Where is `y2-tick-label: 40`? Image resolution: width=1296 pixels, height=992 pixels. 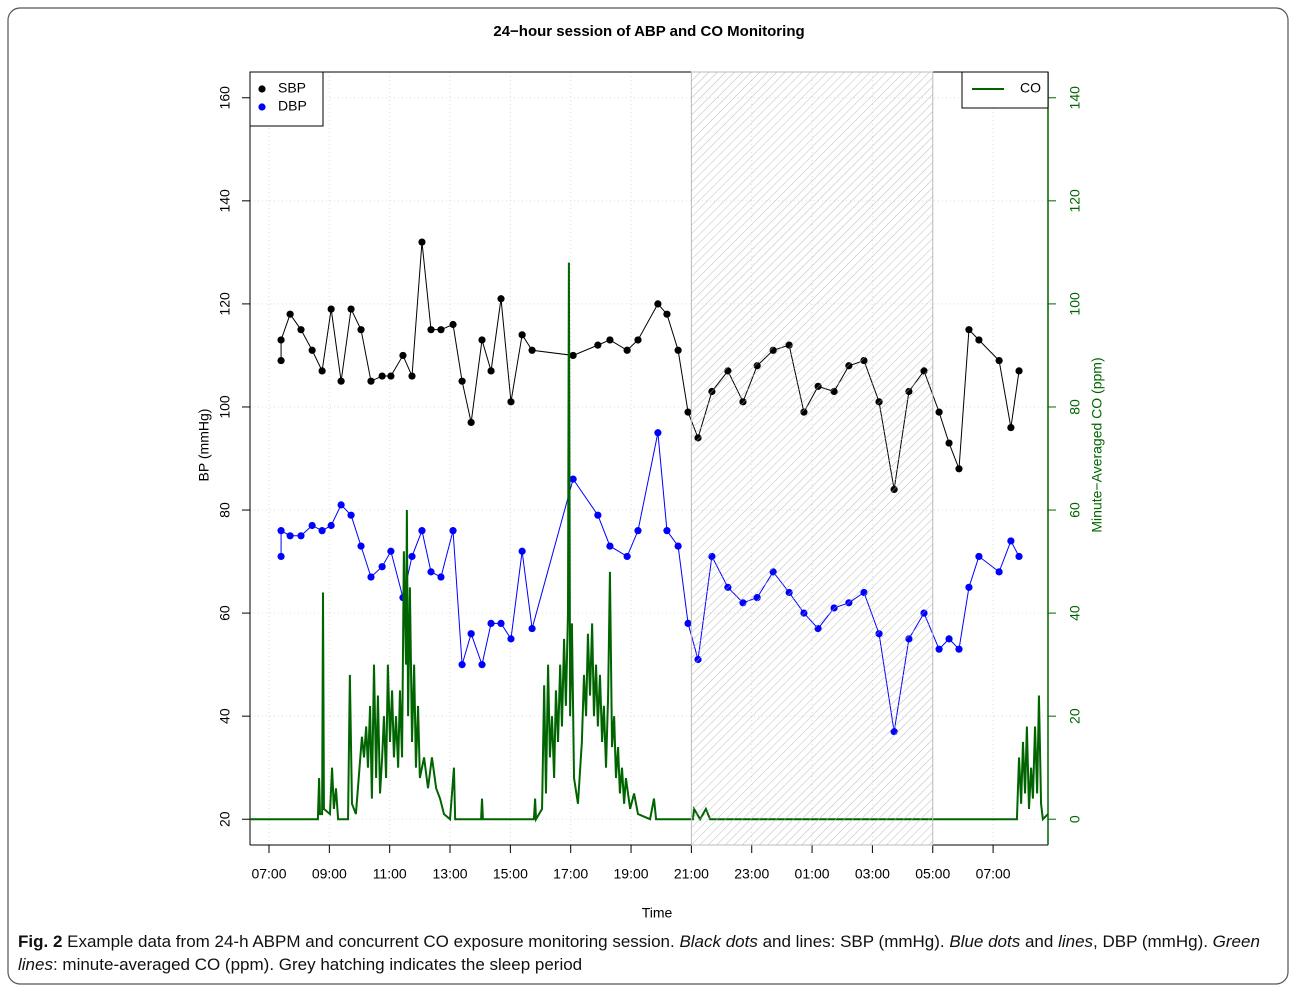
y2-tick-label: 40 is located at coordinates (1075, 613).